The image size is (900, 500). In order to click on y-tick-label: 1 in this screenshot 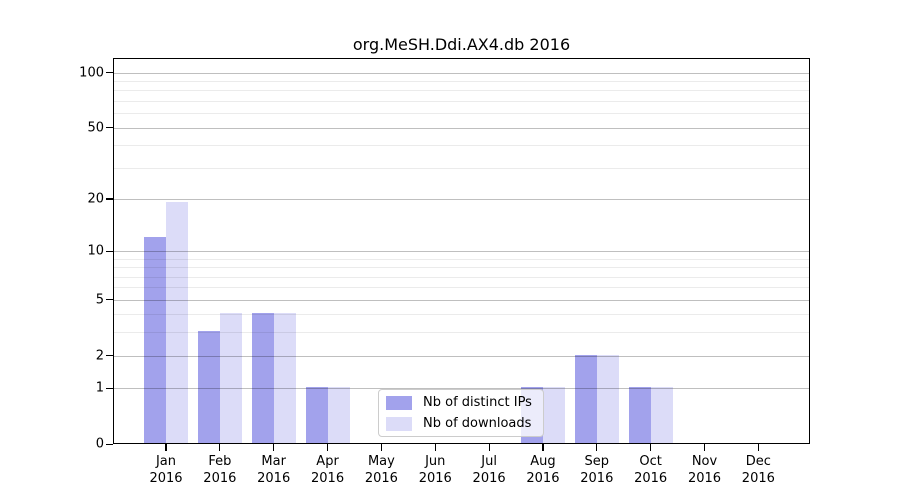, I will do `click(99, 388)`.